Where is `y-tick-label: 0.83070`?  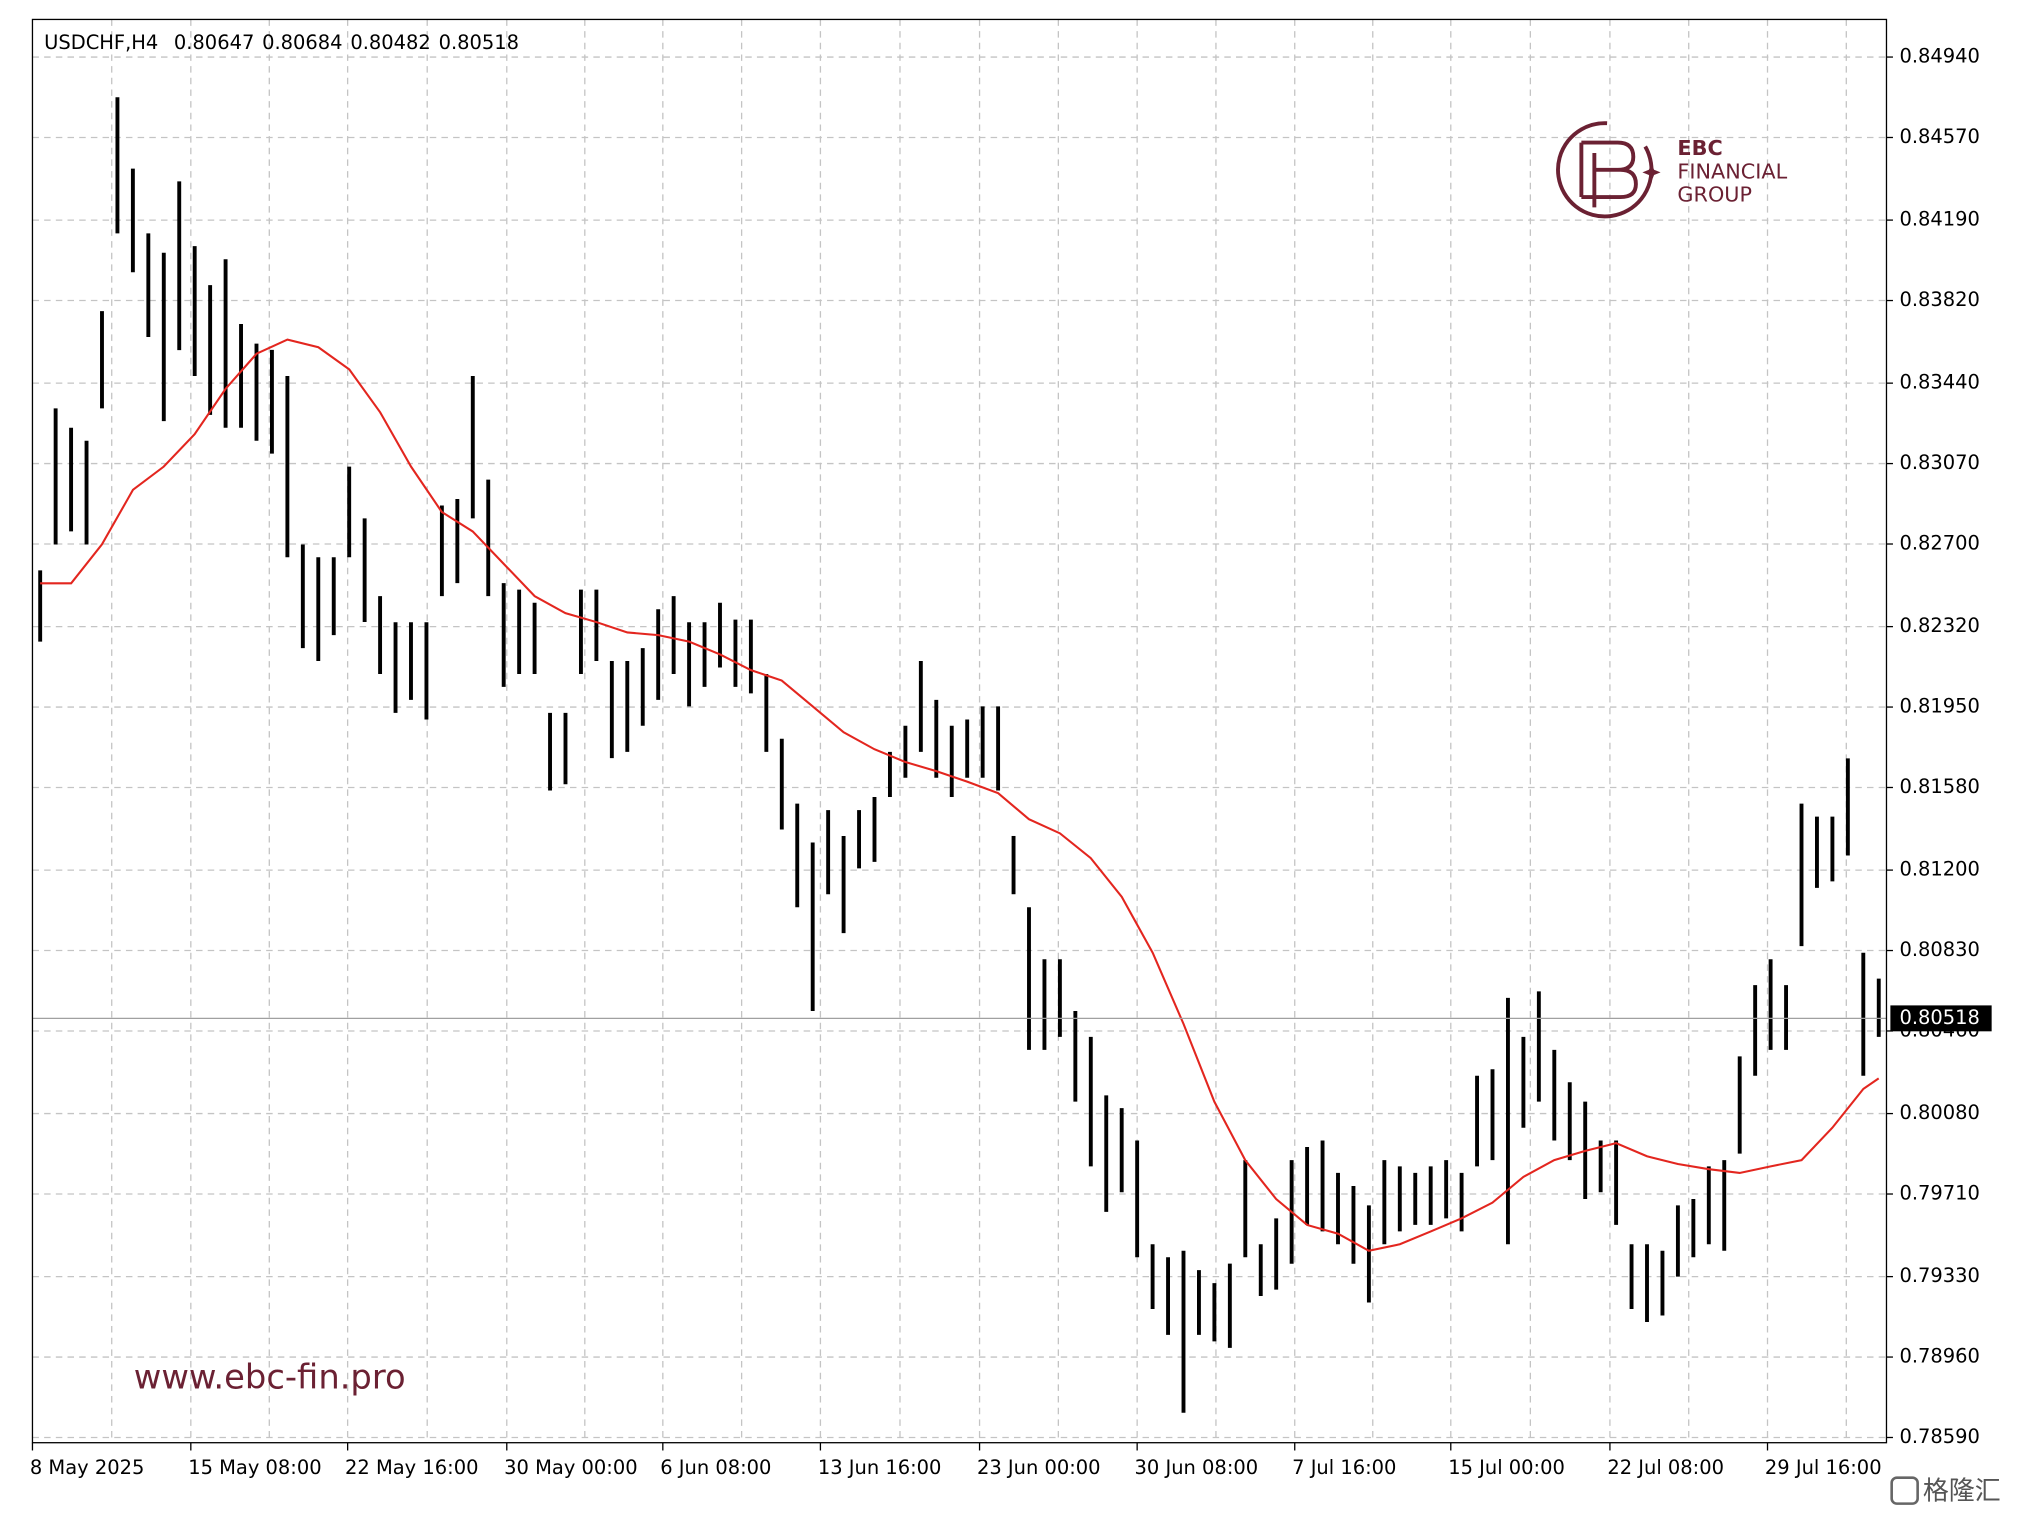
y-tick-label: 0.83070 is located at coordinates (1939, 462).